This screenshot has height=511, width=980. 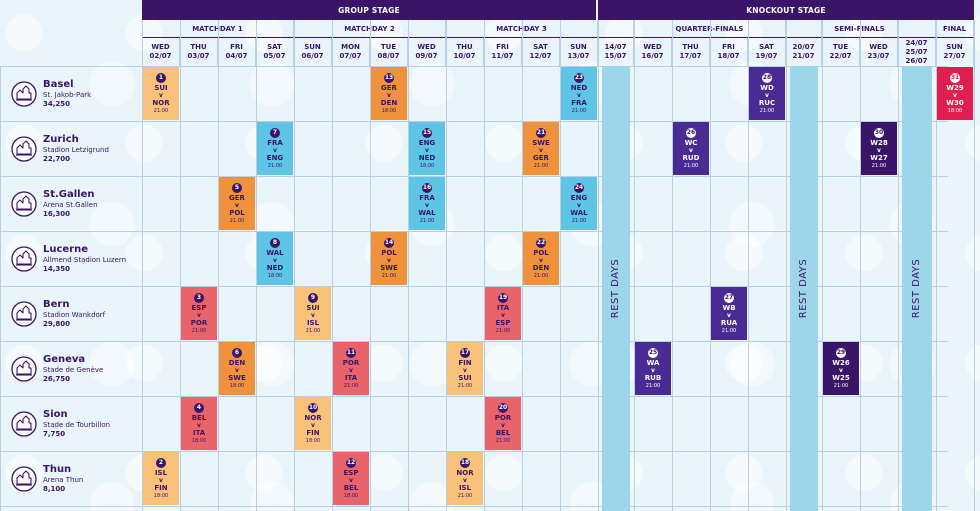 I want to click on match-card: 3 ESP v POR 21:00, so click(x=199, y=313).